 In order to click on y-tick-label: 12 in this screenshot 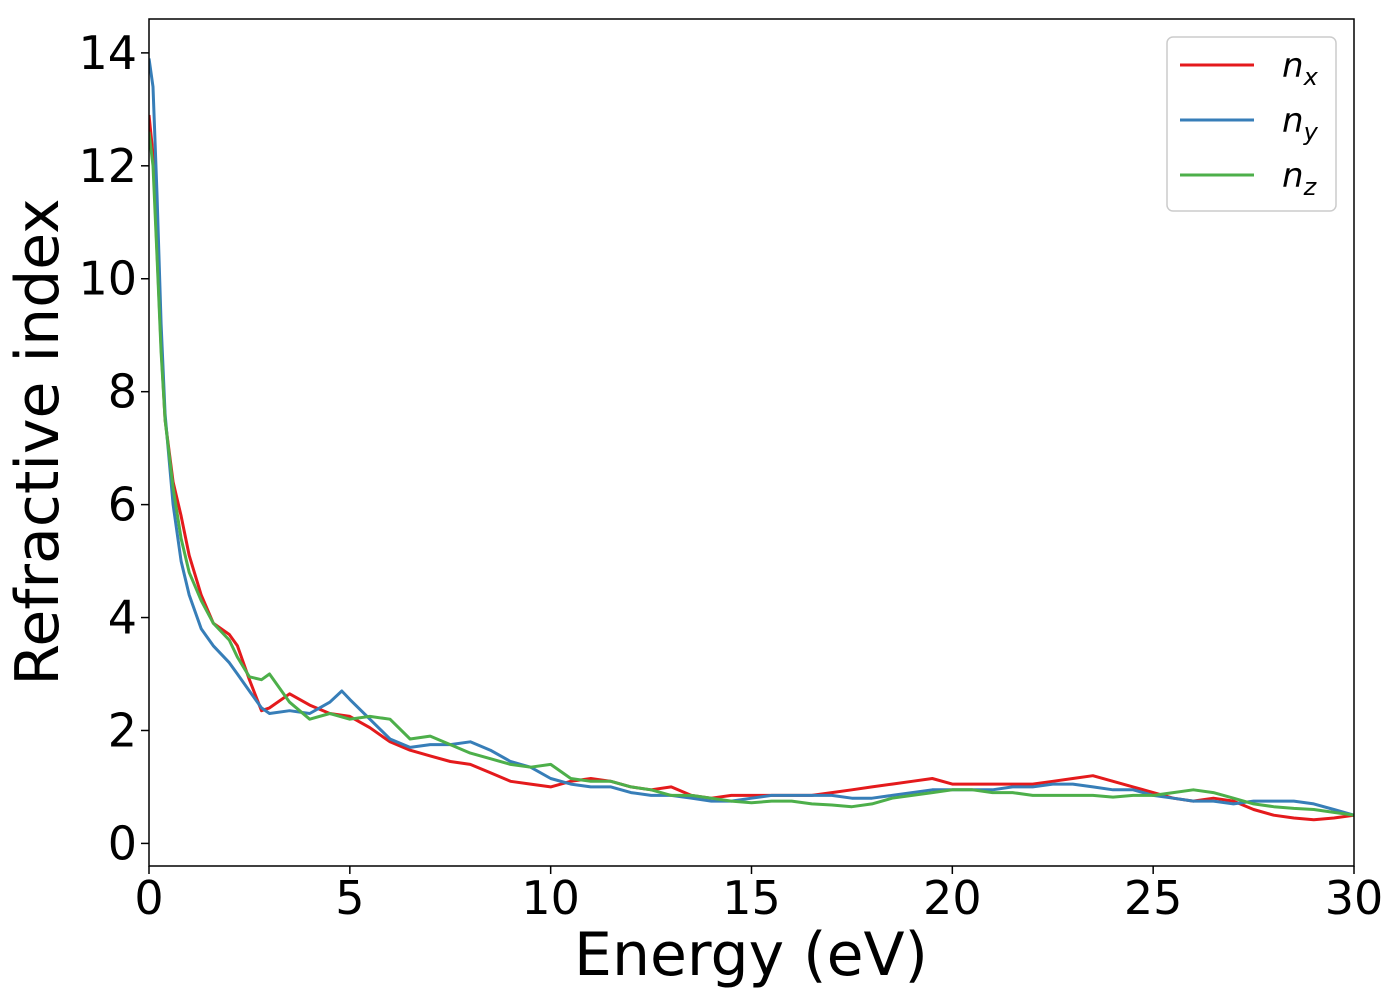, I will do `click(107, 166)`.